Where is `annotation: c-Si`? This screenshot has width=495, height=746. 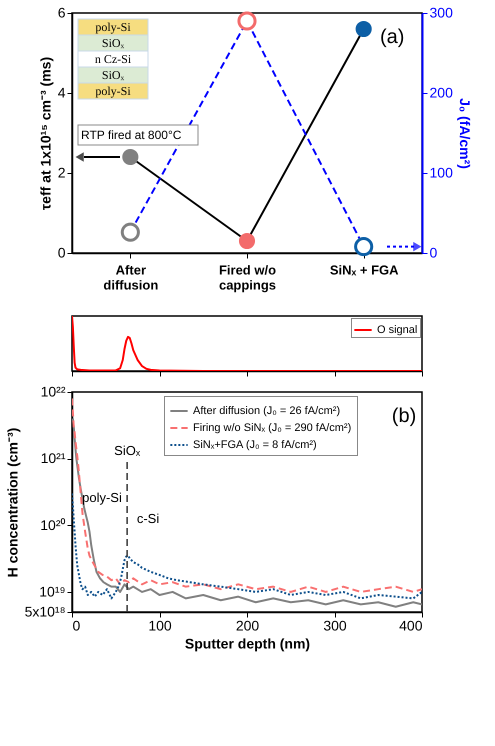
annotation: c-Si is located at coordinates (148, 518).